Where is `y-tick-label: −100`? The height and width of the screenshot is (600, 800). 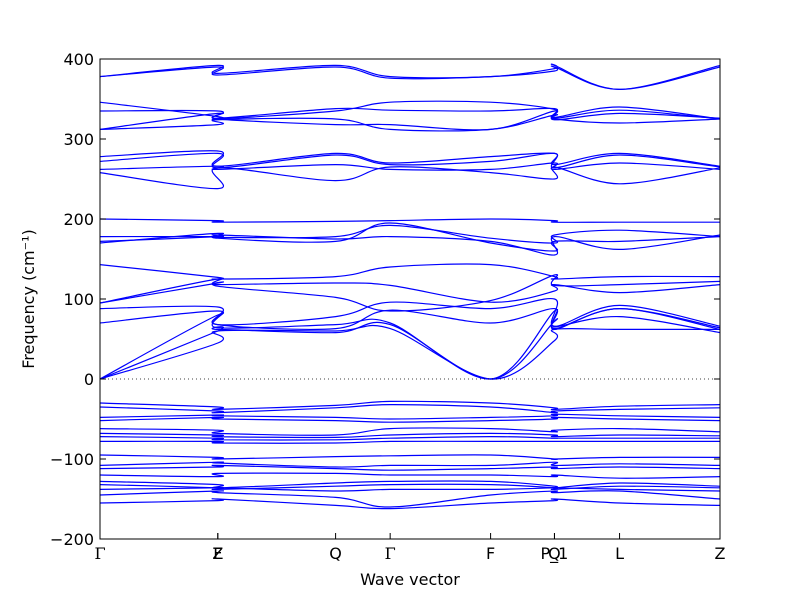 y-tick-label: −100 is located at coordinates (72, 459).